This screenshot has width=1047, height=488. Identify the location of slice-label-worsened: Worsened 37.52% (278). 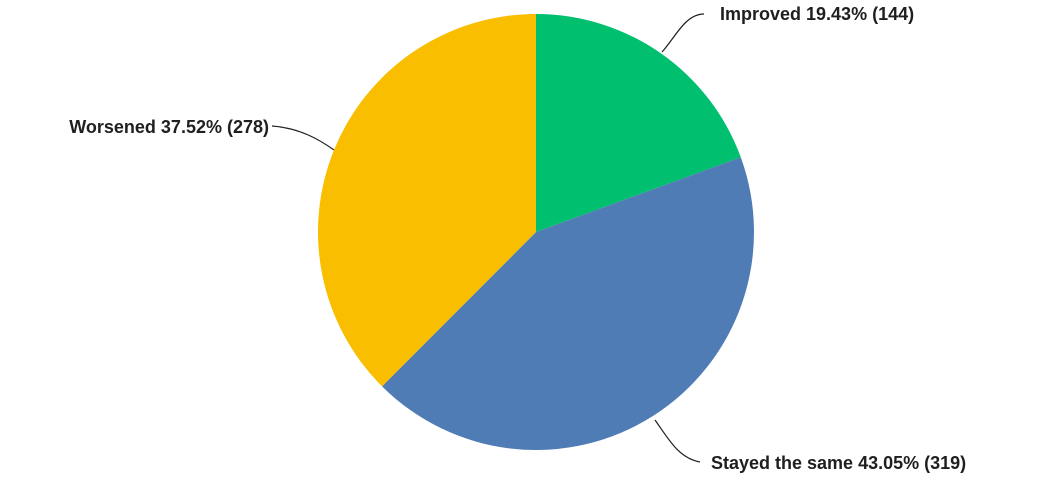
(169, 127).